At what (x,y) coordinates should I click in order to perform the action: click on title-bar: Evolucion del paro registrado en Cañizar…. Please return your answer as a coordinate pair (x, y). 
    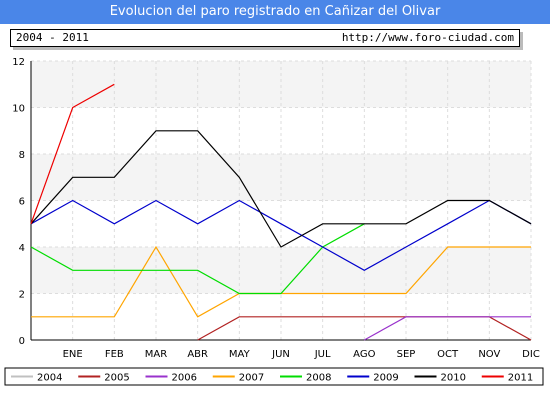
    Looking at the image, I should click on (275, 12).